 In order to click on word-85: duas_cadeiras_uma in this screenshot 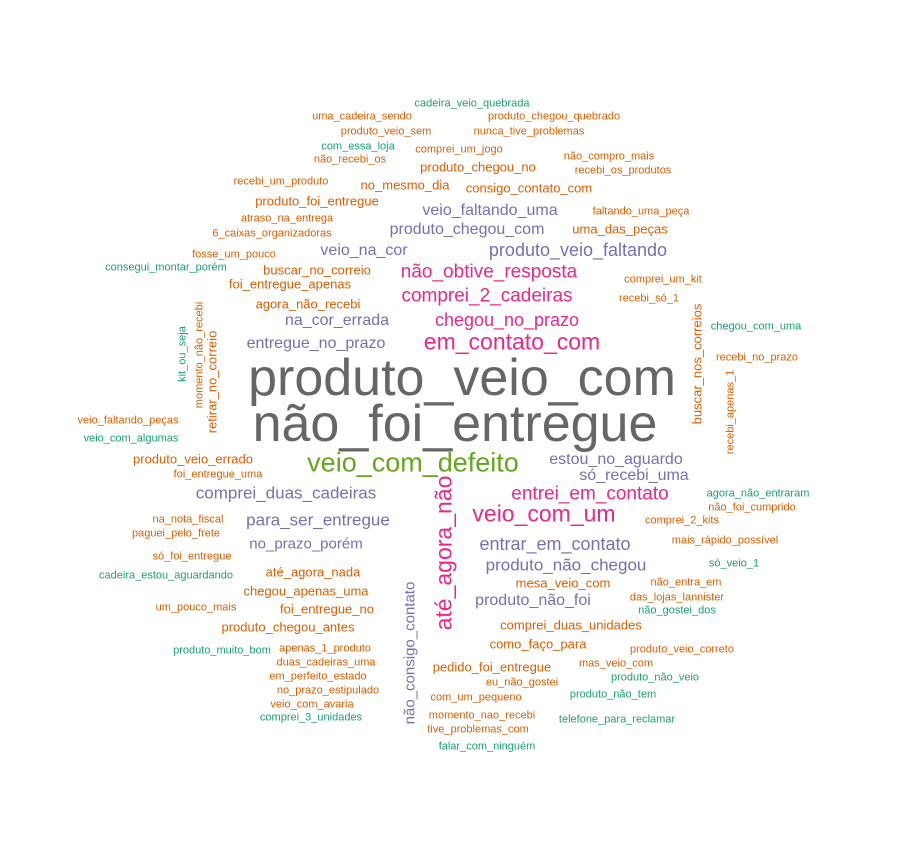, I will do `click(326, 662)`.